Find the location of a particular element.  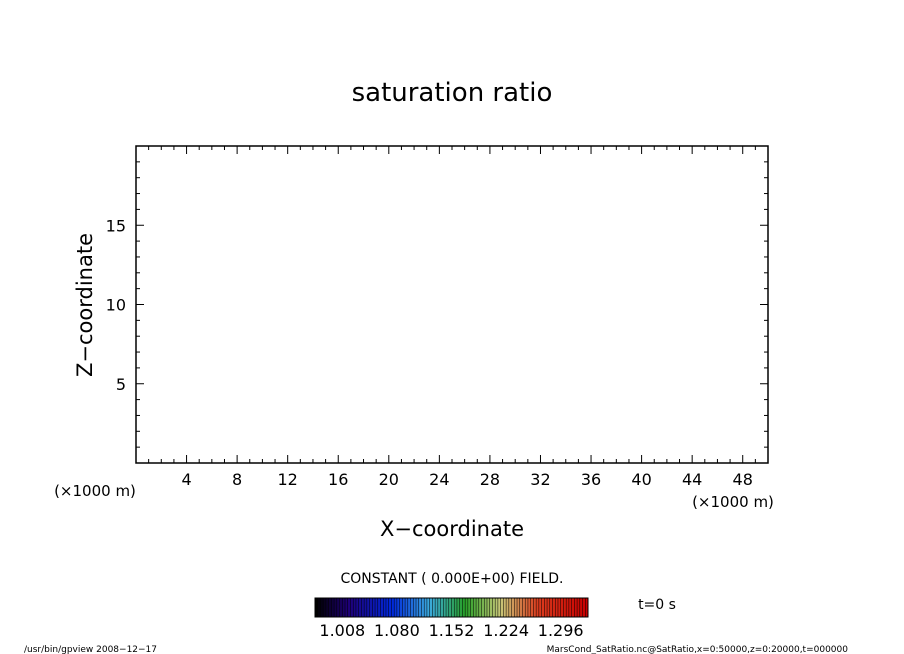

y-tick-label: 15 is located at coordinates (116, 225).